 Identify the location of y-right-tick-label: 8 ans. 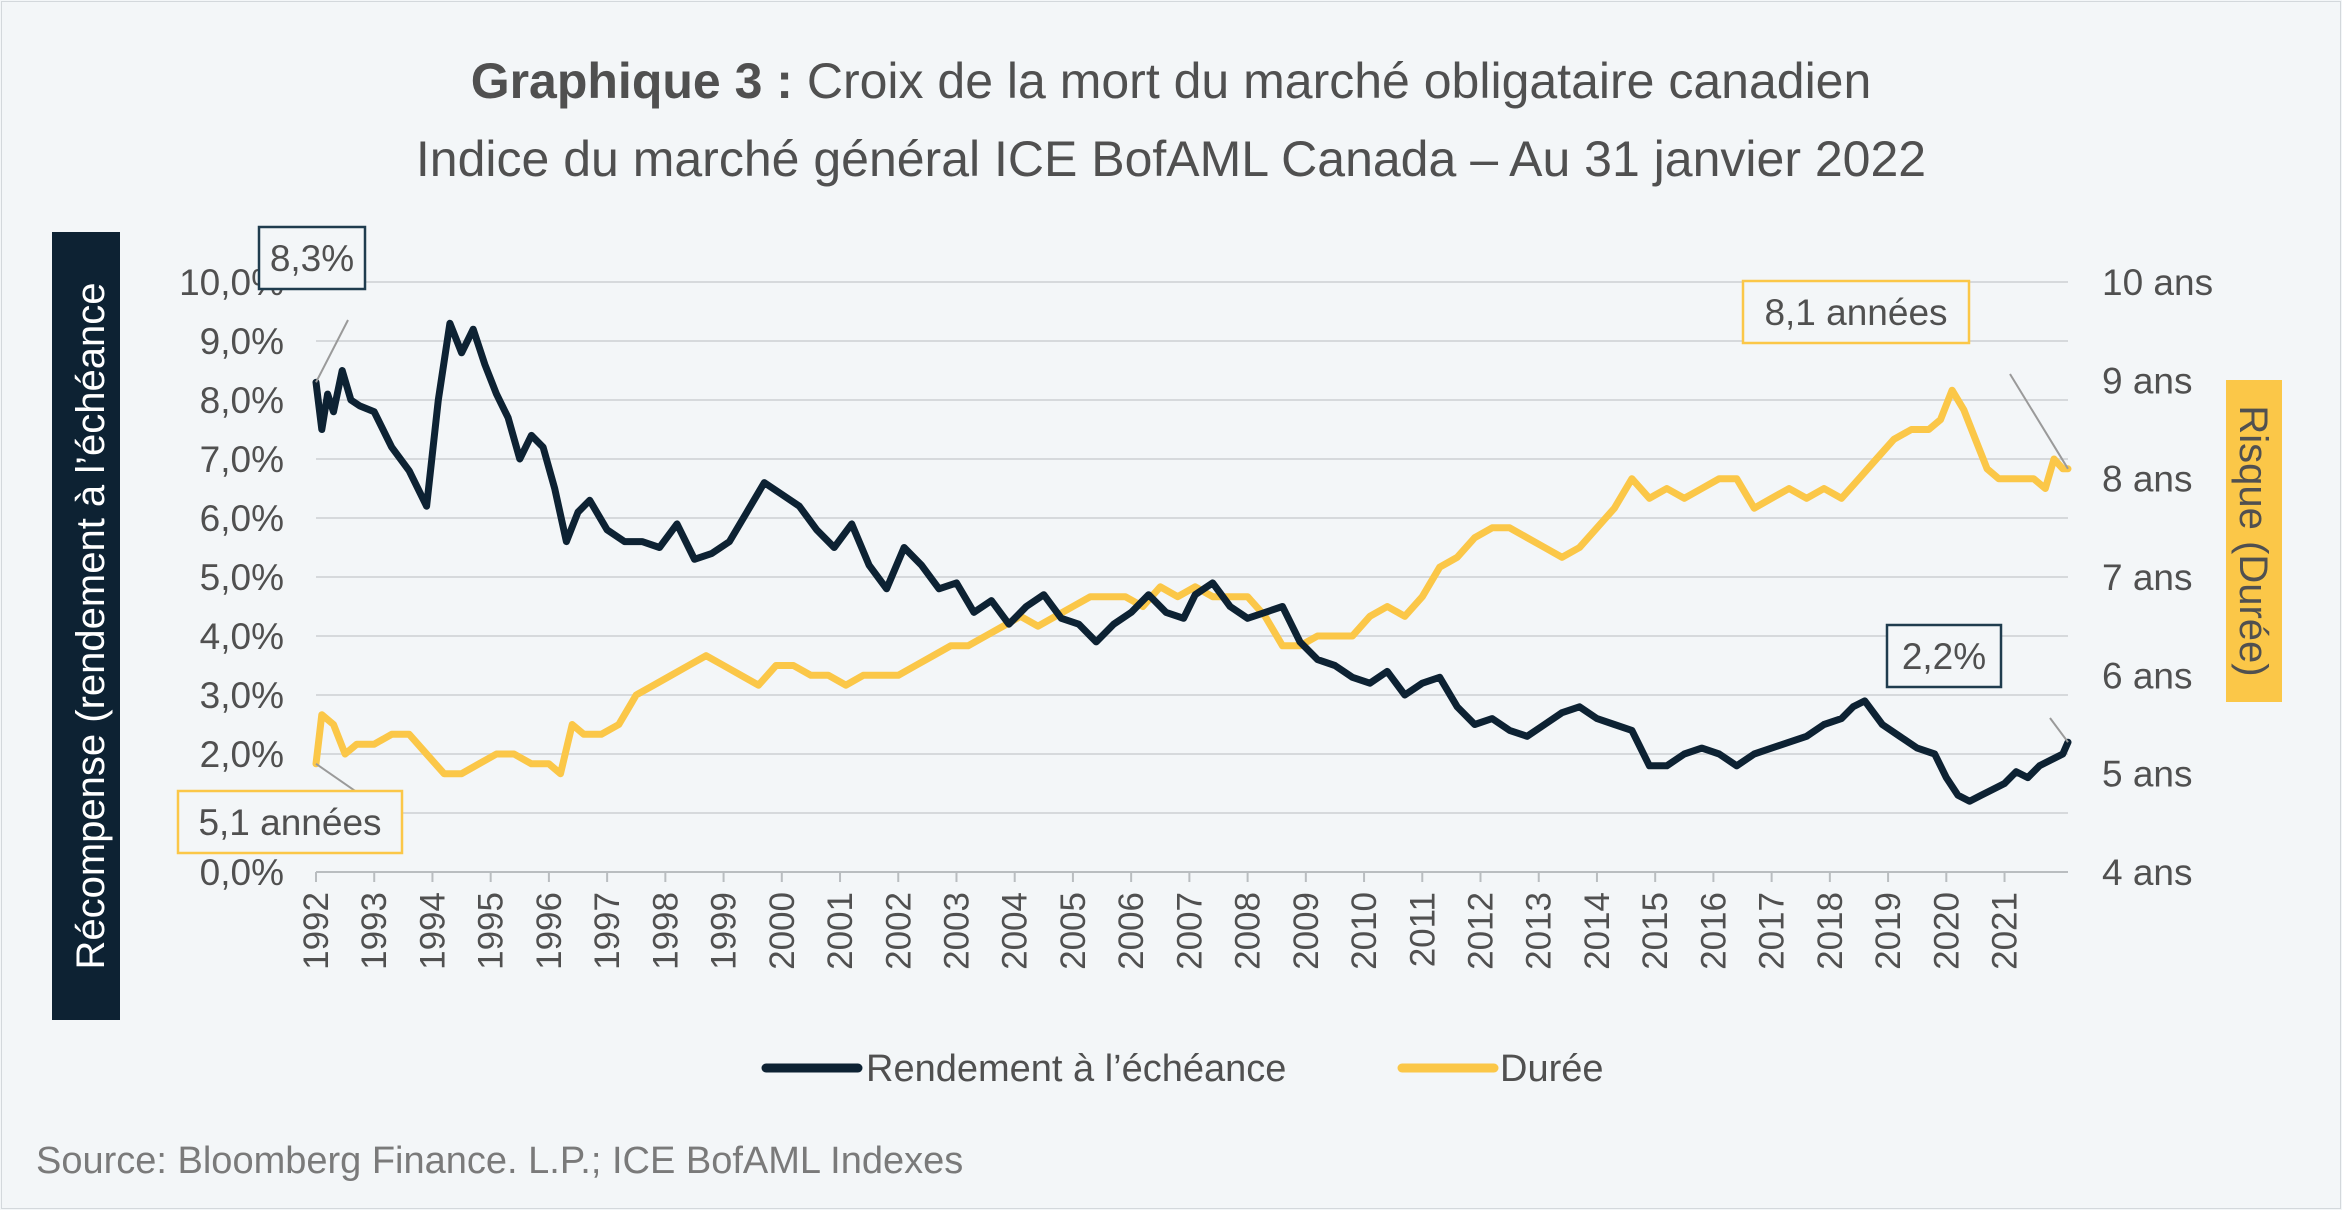
(2147, 479).